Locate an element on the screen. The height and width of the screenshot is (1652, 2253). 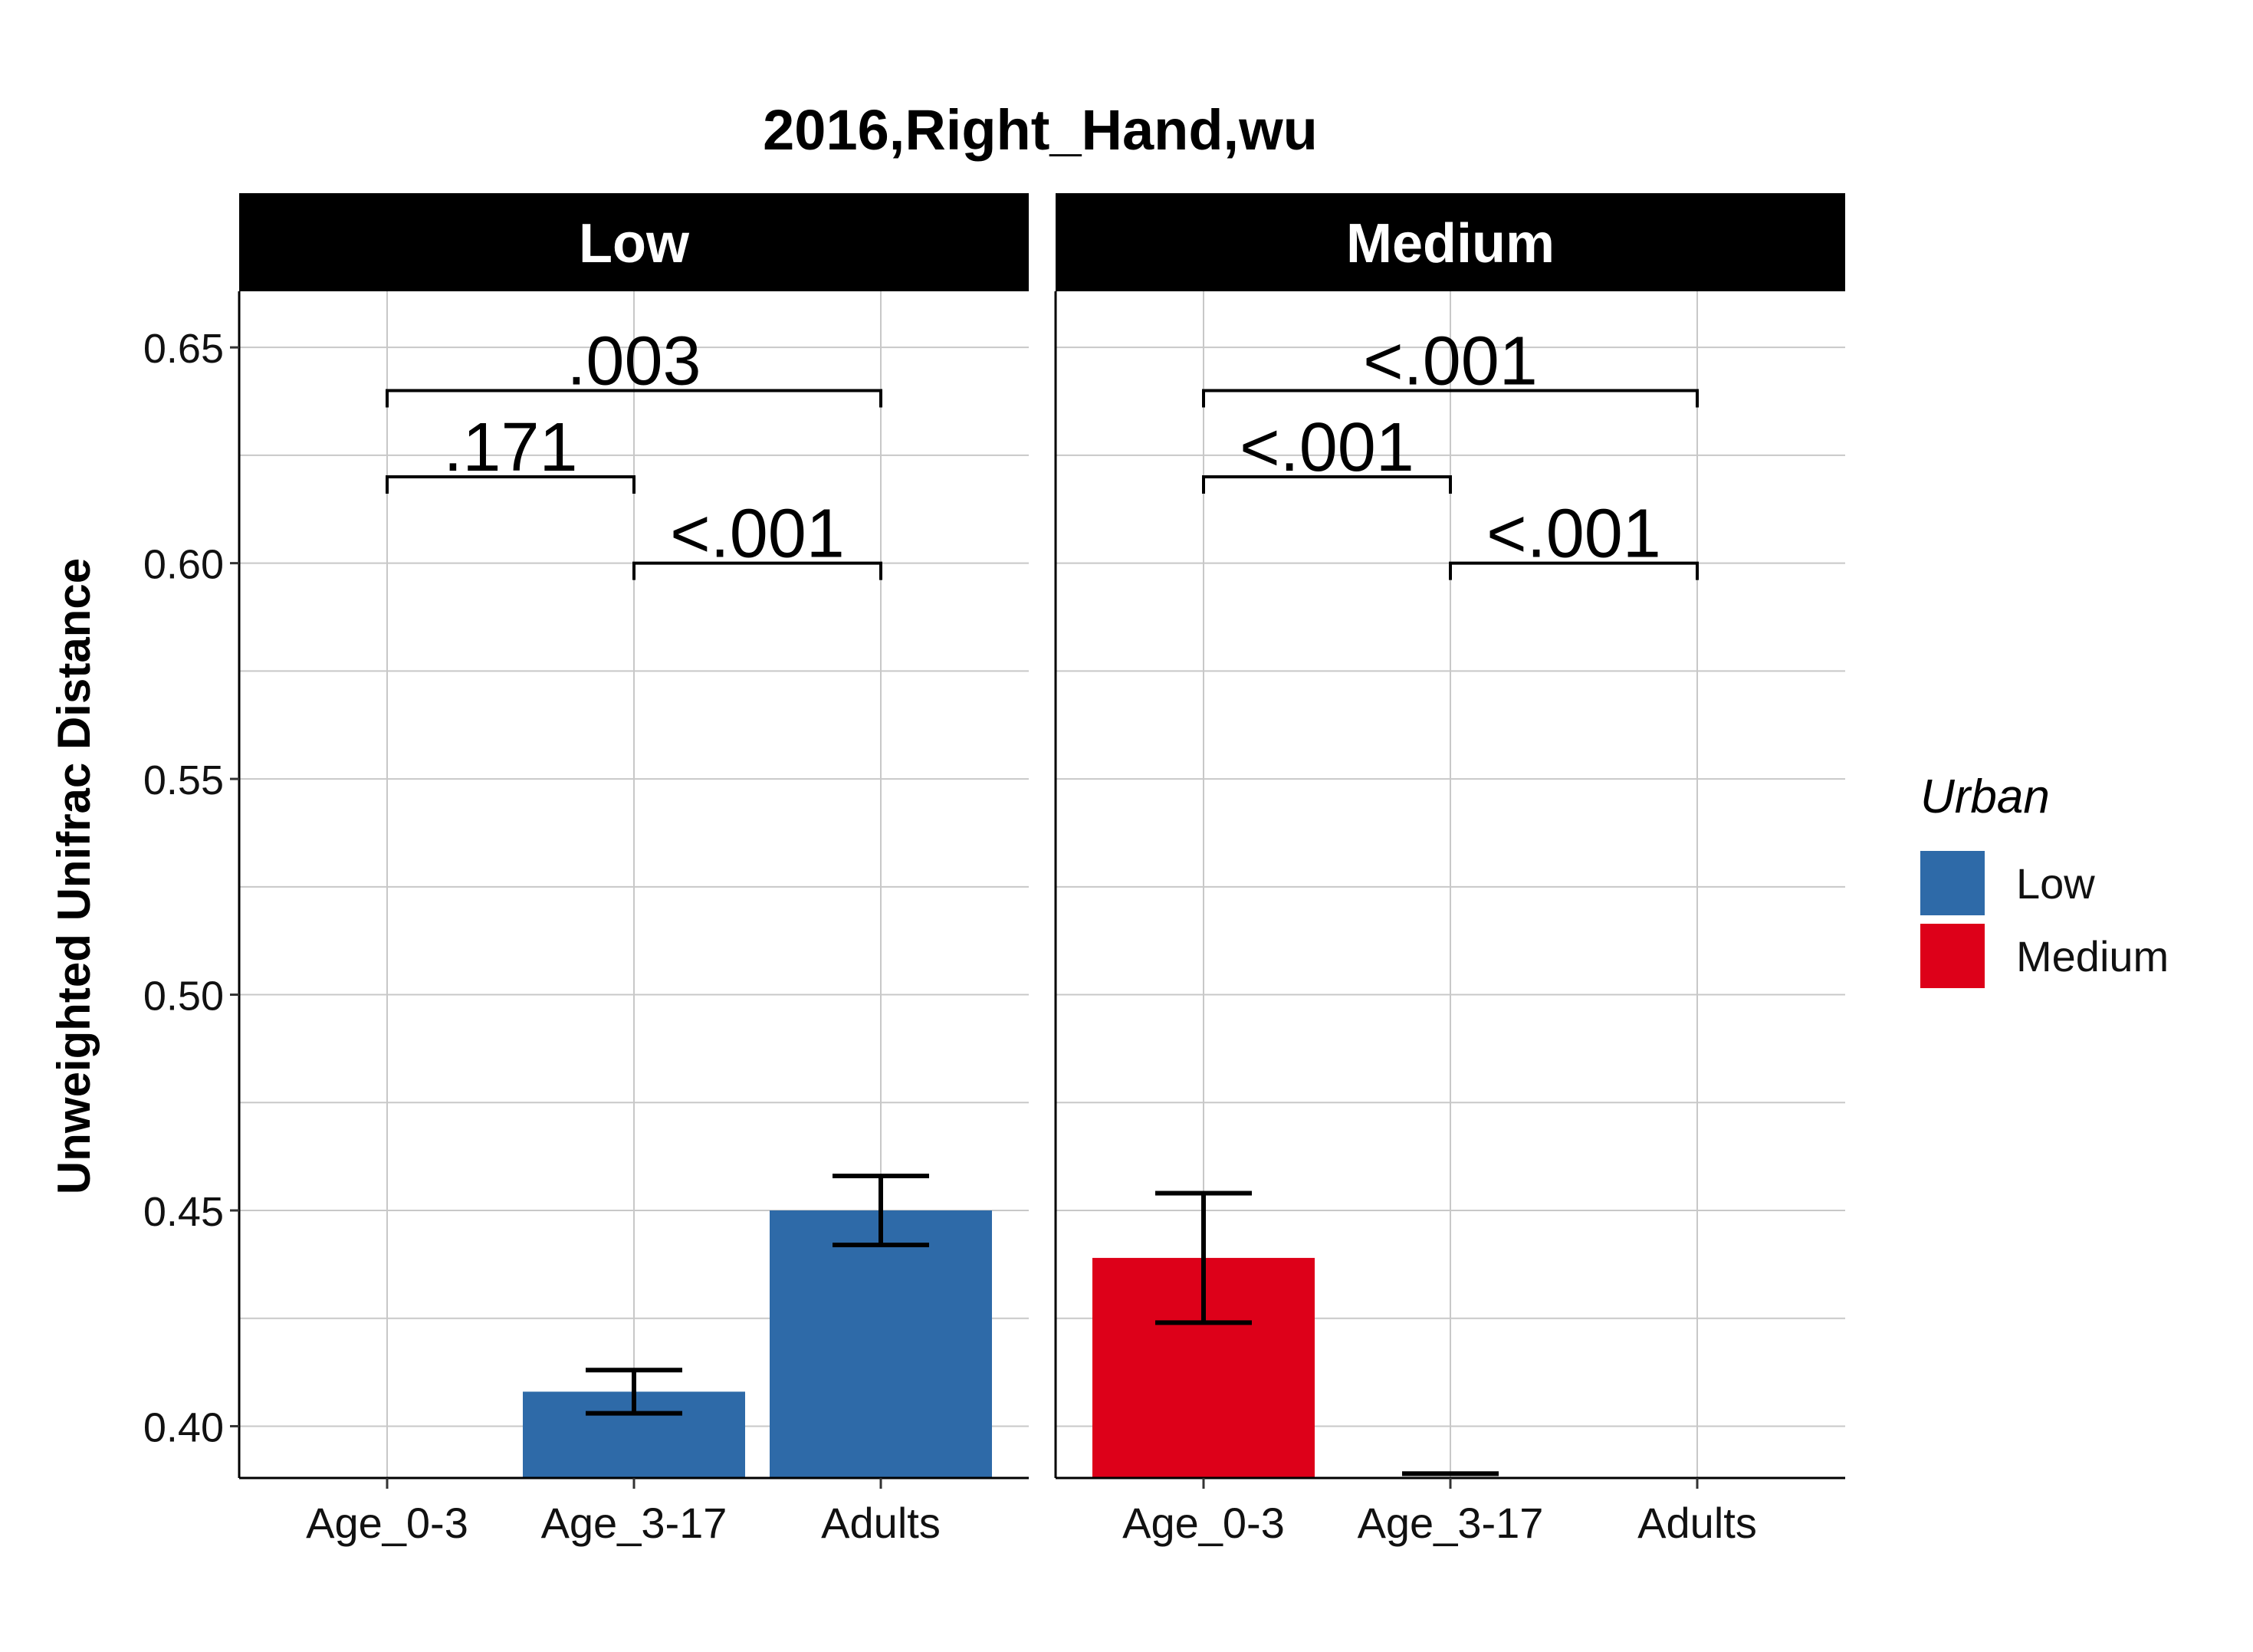
p-value-label: .003 is located at coordinates (634, 361).